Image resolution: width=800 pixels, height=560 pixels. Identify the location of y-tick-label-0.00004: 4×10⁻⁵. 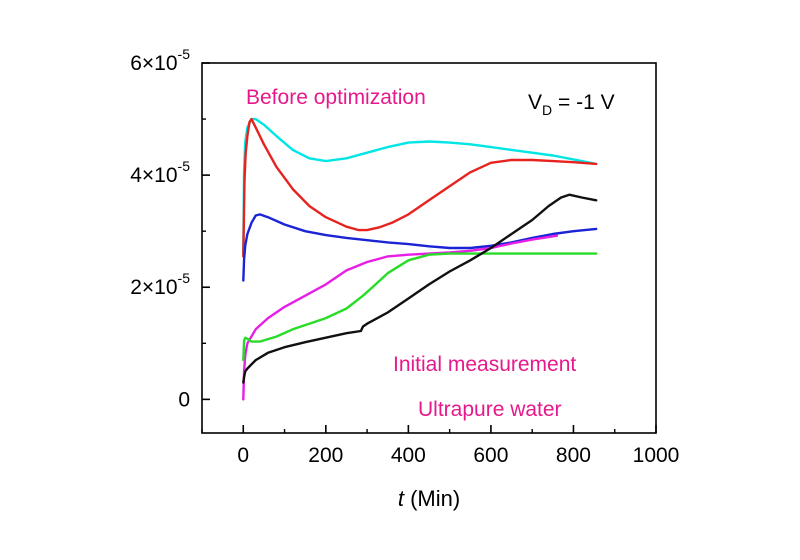
(160, 172).